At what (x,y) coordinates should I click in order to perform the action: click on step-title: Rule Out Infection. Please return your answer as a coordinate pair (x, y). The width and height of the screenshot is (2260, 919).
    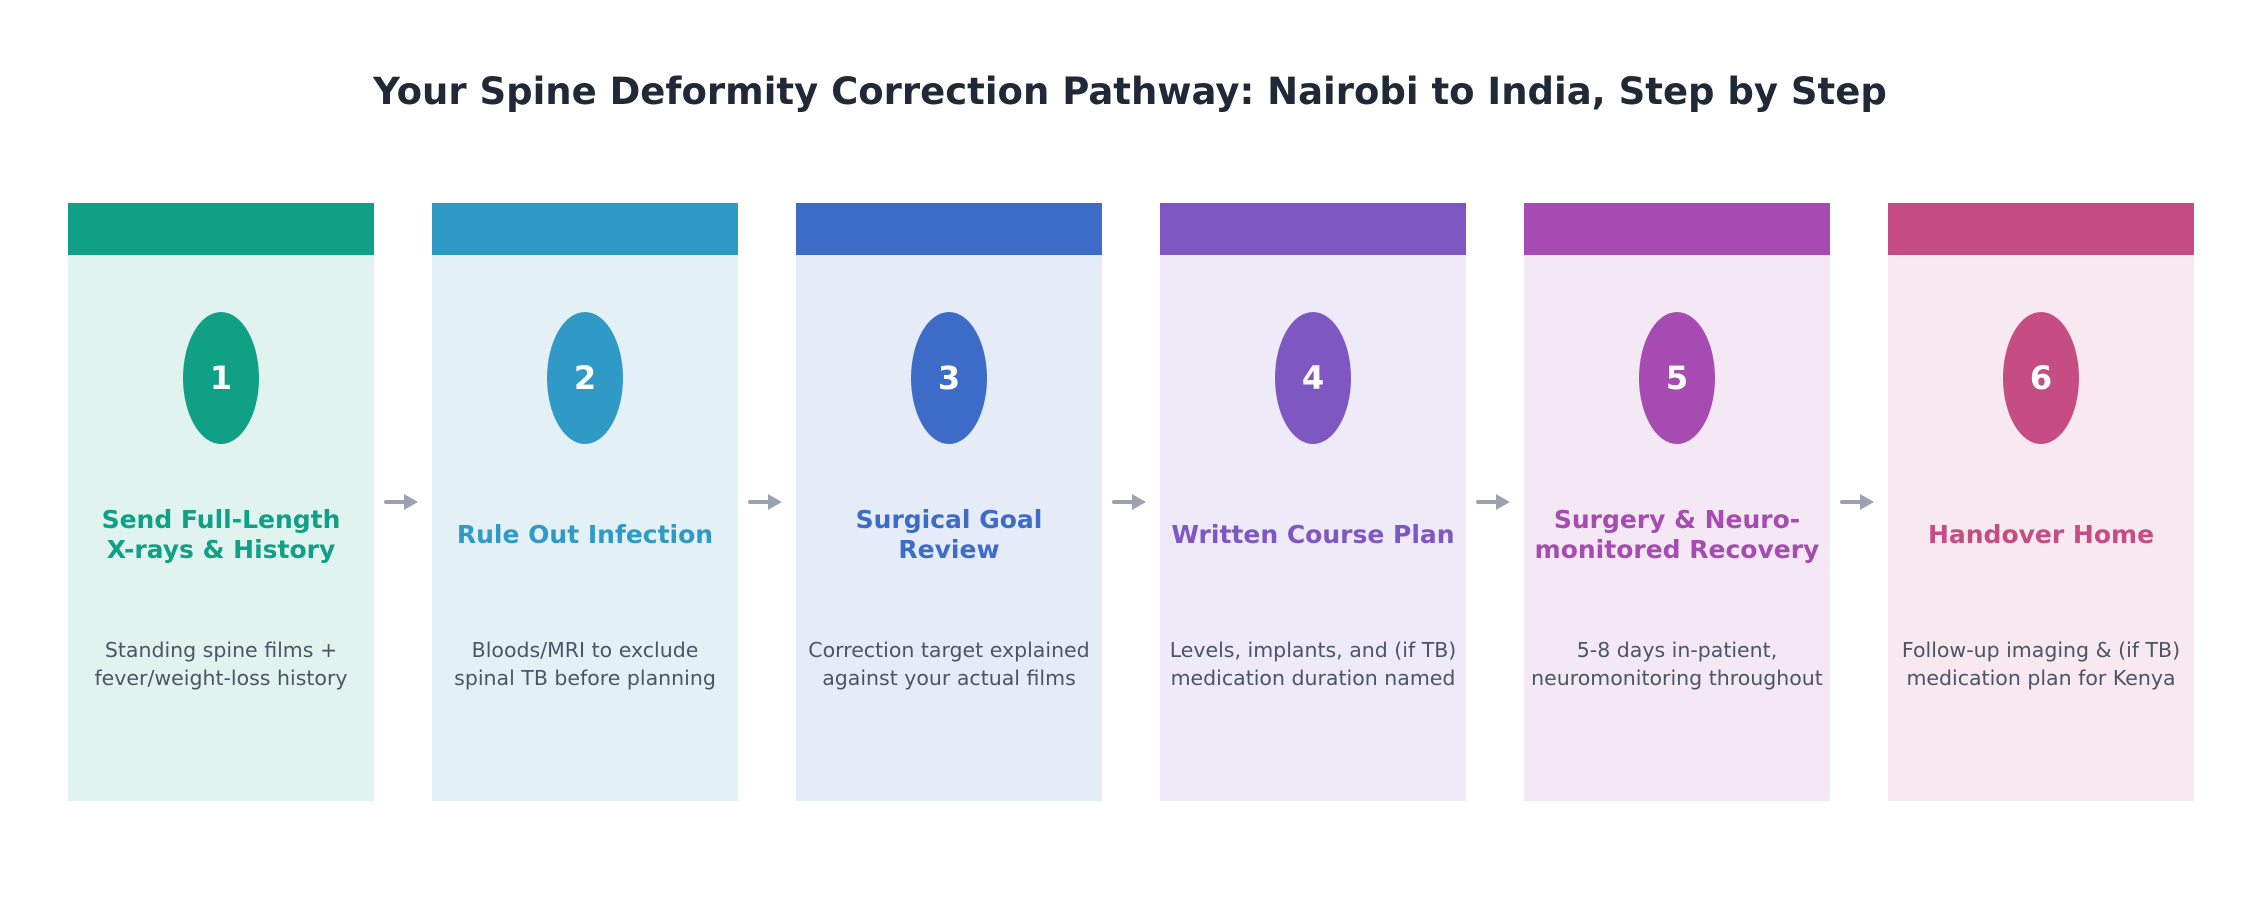
    Looking at the image, I should click on (585, 535).